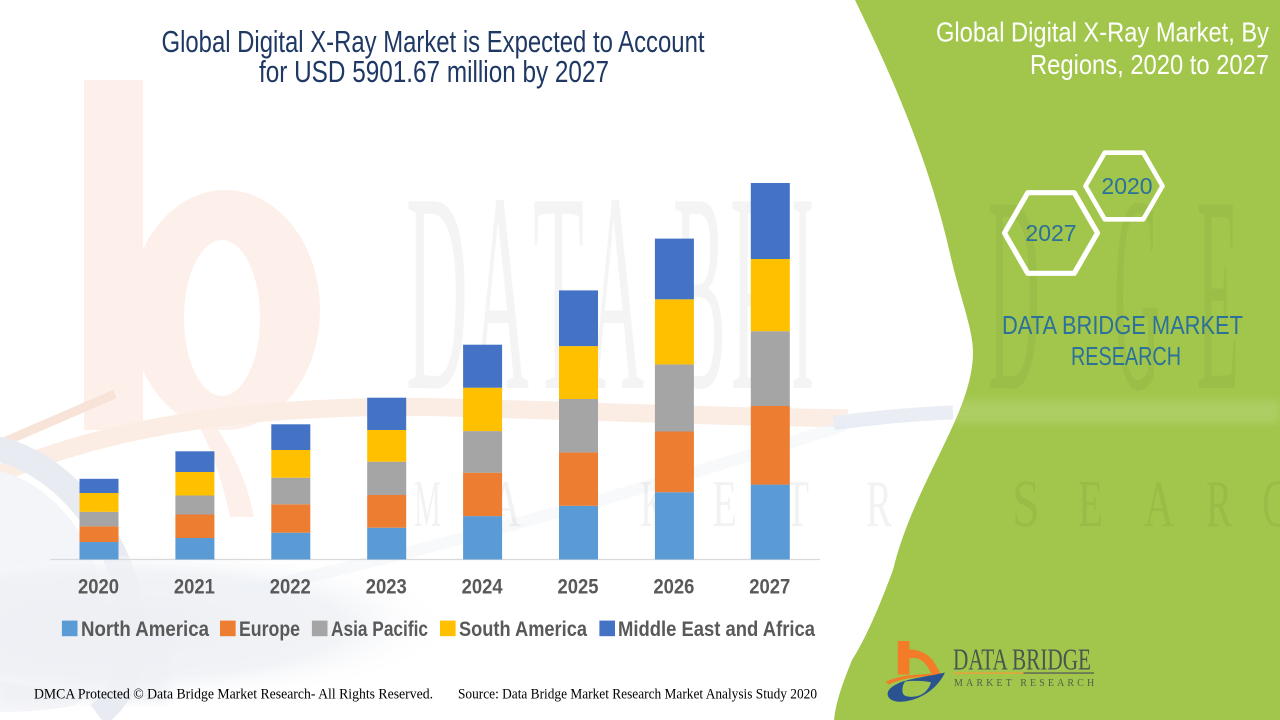 The width and height of the screenshot is (1280, 720). I want to click on svg-text:for USD 5901.67 million by 202: for USD 5901.67 million by 2027, so click(434, 71).